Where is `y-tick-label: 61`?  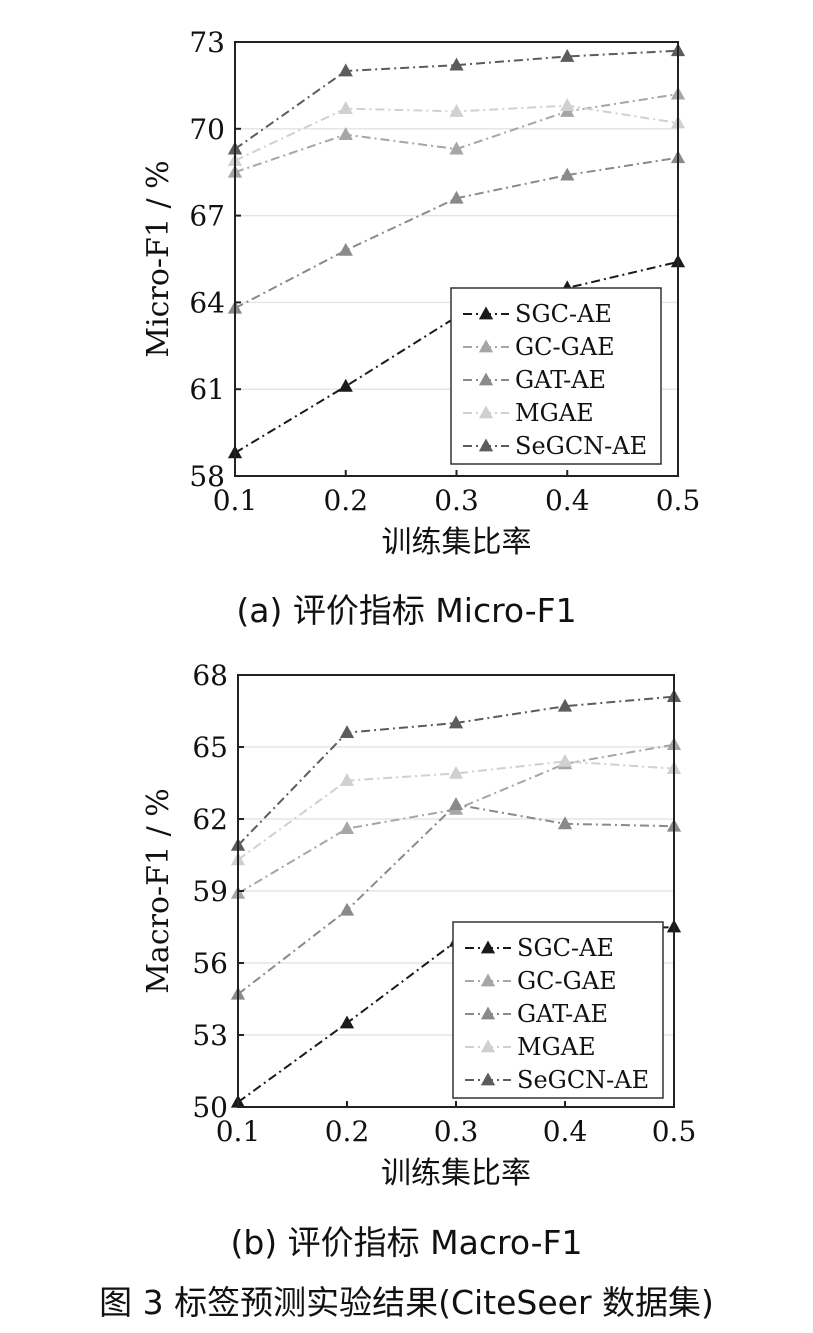 y-tick-label: 61 is located at coordinates (207, 389).